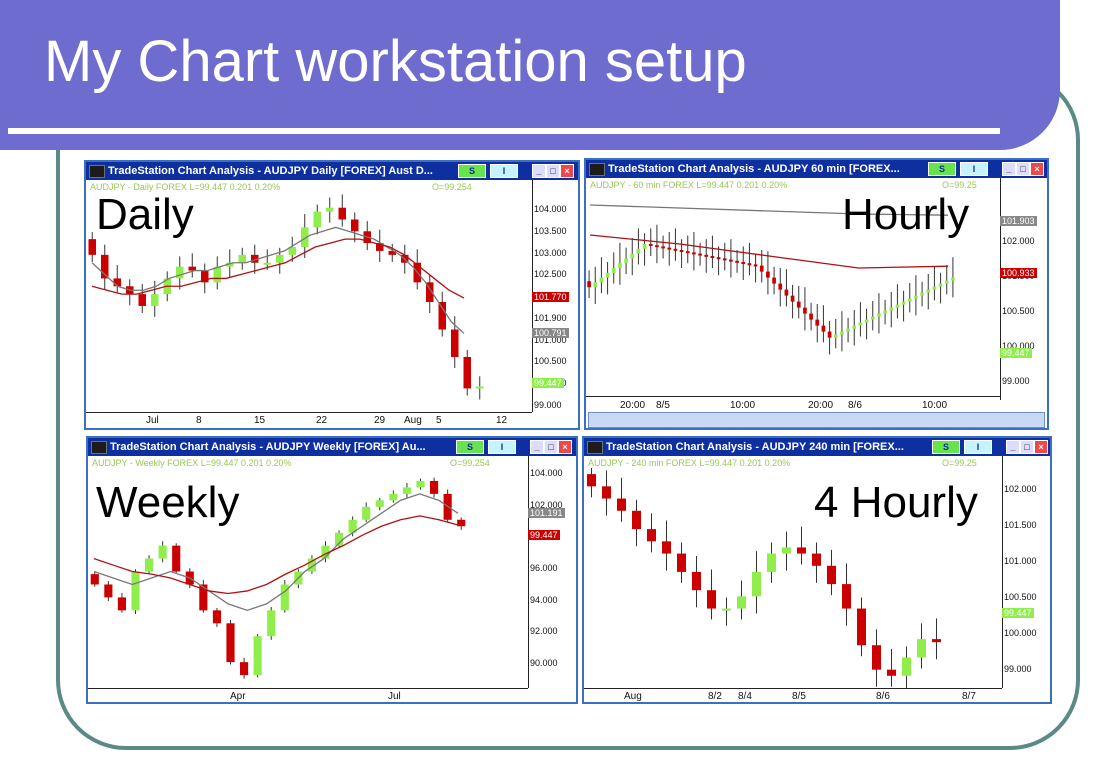  Describe the element at coordinates (306, 308) in the screenshot. I see `daily-price-chart` at that location.